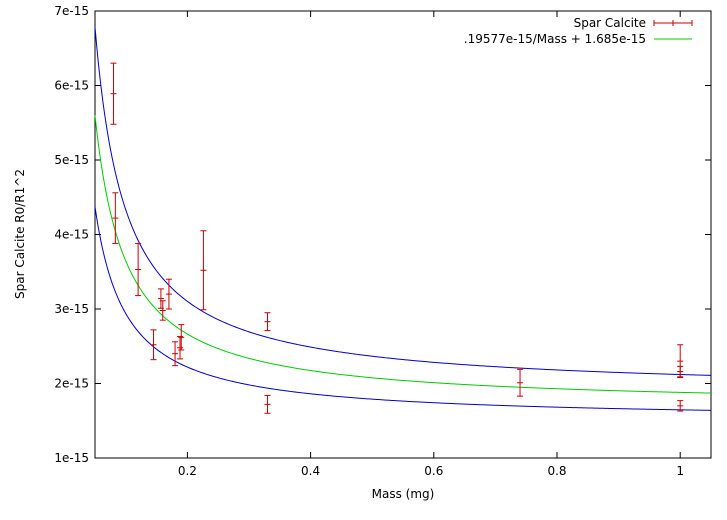  Describe the element at coordinates (71, 309) in the screenshot. I see `y-tick-label: 3e-15` at that location.